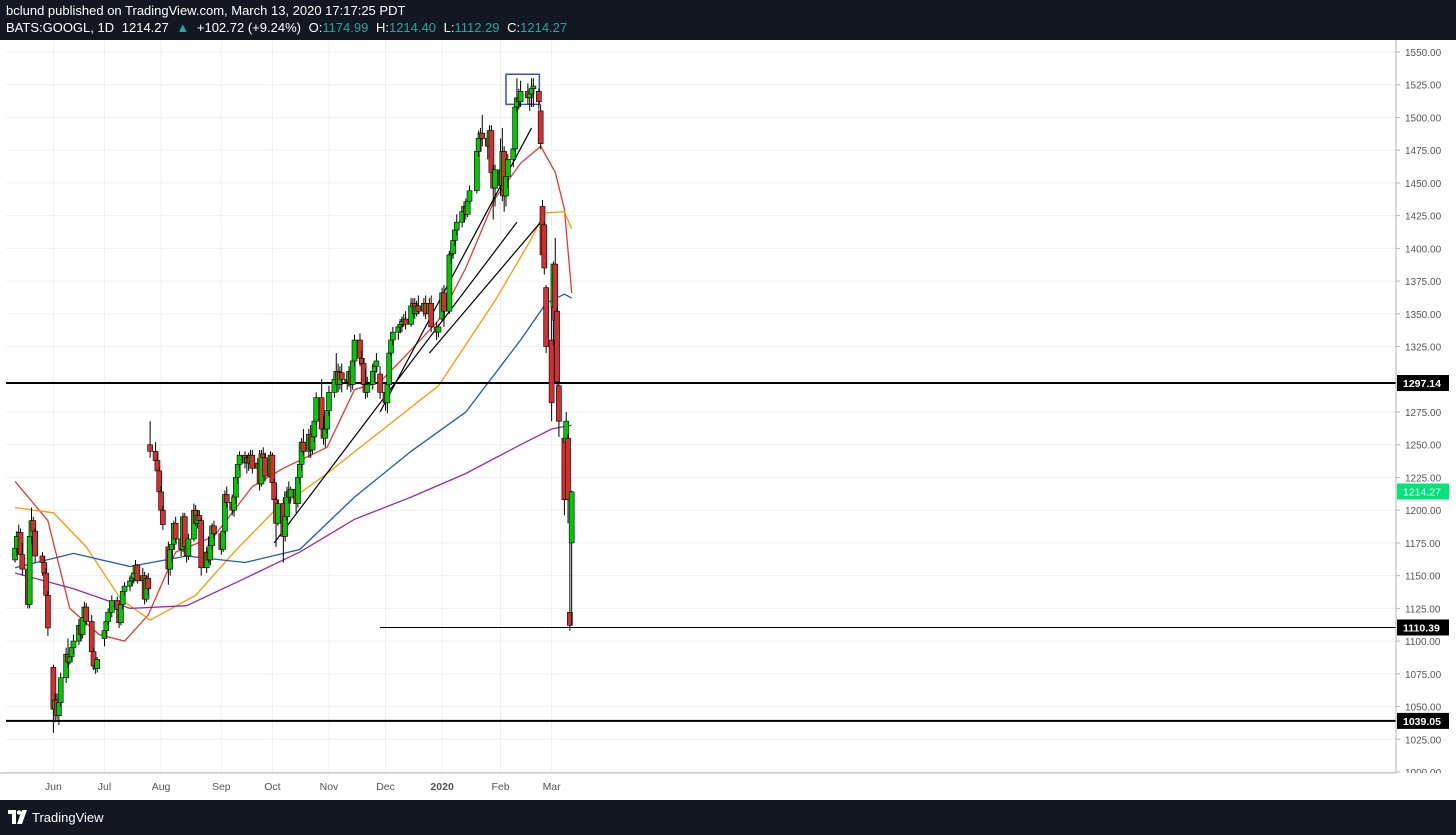 This screenshot has height=835, width=1456. I want to click on last-price-badge, so click(1423, 491).